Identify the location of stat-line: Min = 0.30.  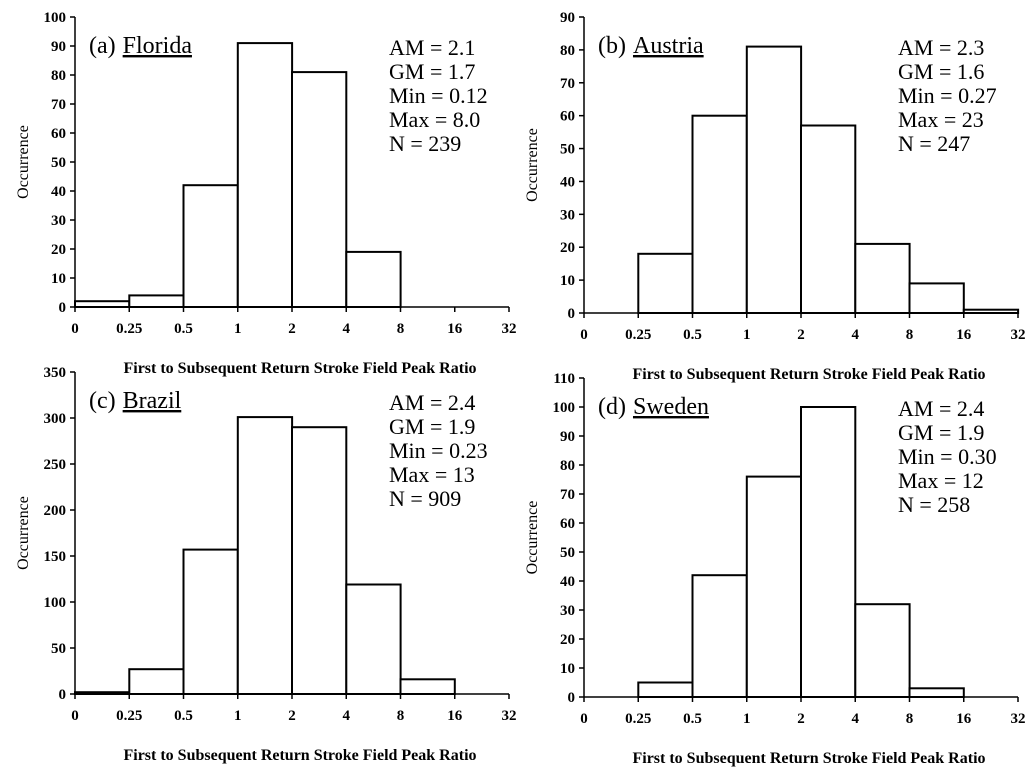
(947, 456).